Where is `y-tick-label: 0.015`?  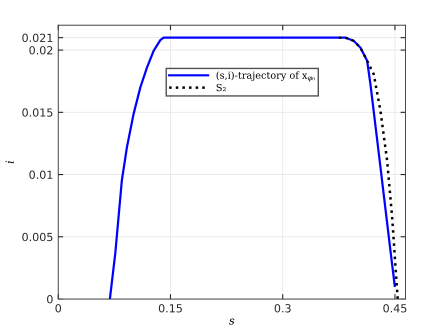 y-tick-label: 0.015 is located at coordinates (37, 112).